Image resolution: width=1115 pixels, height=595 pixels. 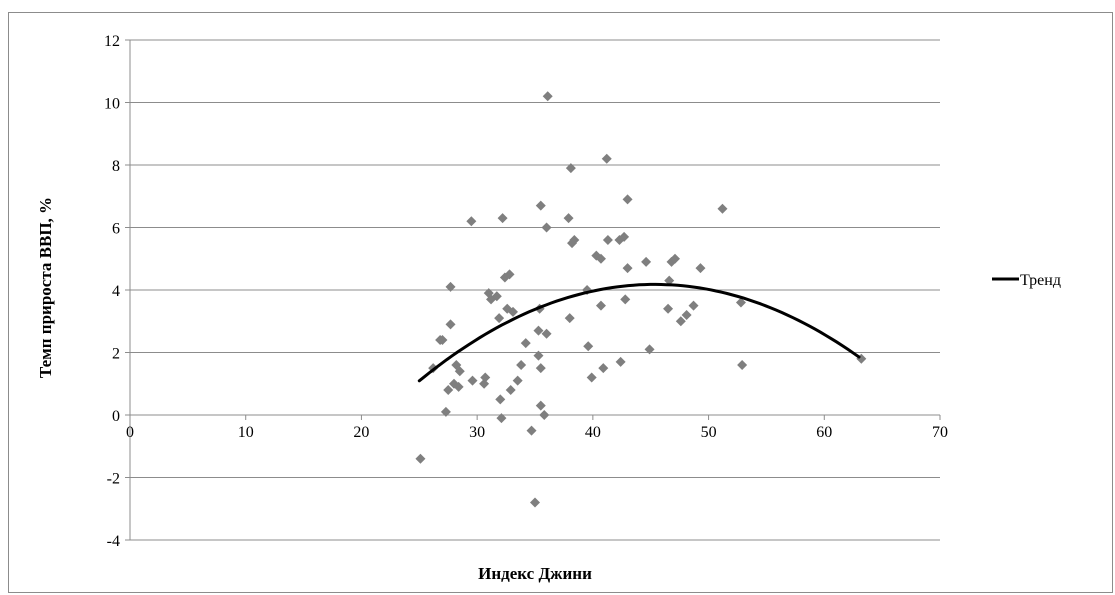 I want to click on y-tick-label: 0, so click(x=116, y=416).